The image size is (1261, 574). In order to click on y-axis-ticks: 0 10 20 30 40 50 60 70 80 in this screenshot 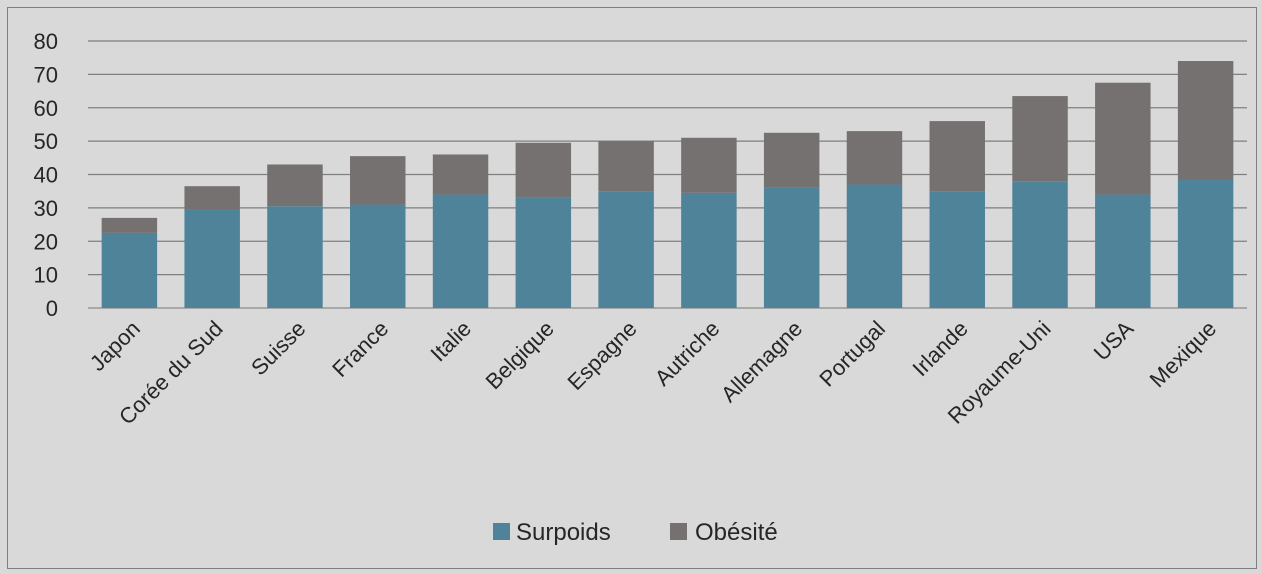, I will do `click(46, 175)`.